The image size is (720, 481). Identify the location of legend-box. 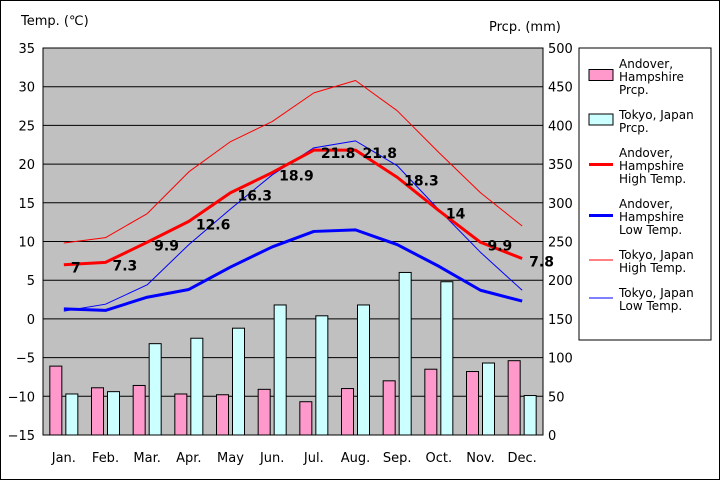
(645, 194).